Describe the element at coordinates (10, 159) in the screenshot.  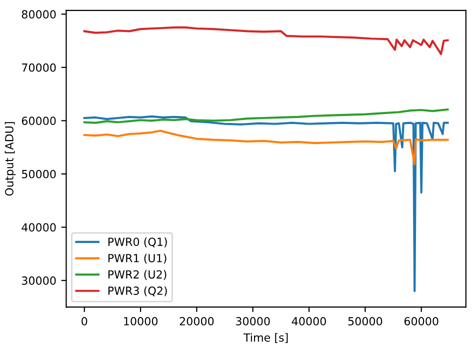
I see `y-axis-title: Output [ADU]` at that location.